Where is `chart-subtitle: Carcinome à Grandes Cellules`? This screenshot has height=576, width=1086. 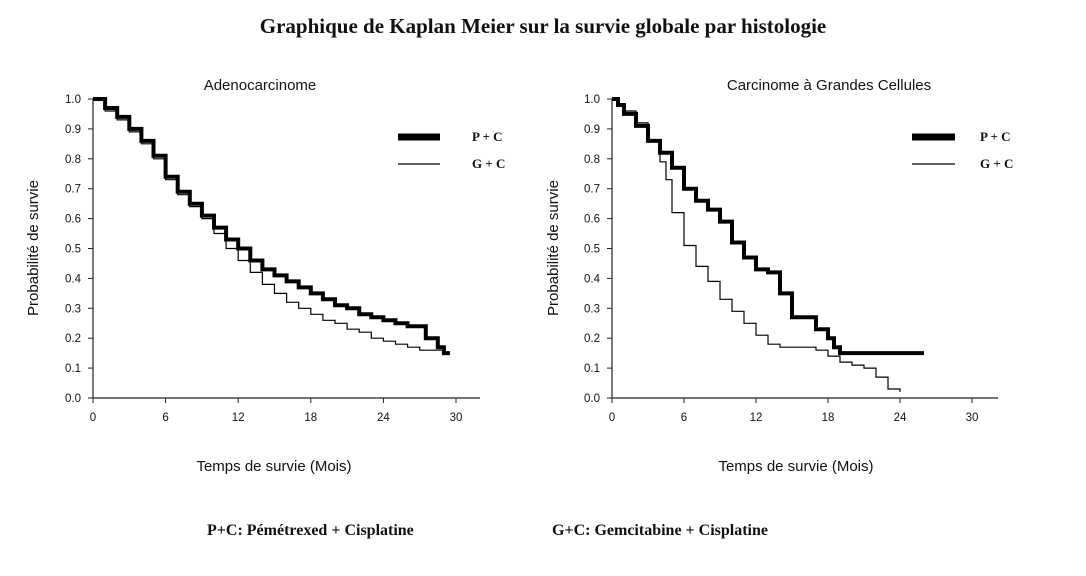
chart-subtitle: Carcinome à Grandes Cellules is located at coordinates (829, 85).